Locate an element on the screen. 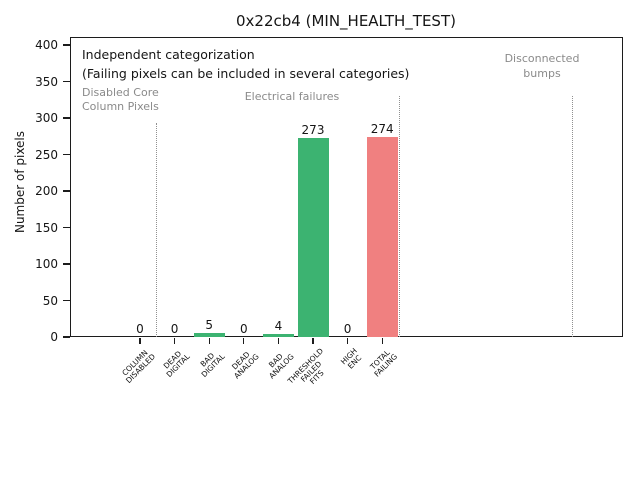 This screenshot has height=480, width=640. x-tick-label: TOTAL FAILING is located at coordinates (384, 363).